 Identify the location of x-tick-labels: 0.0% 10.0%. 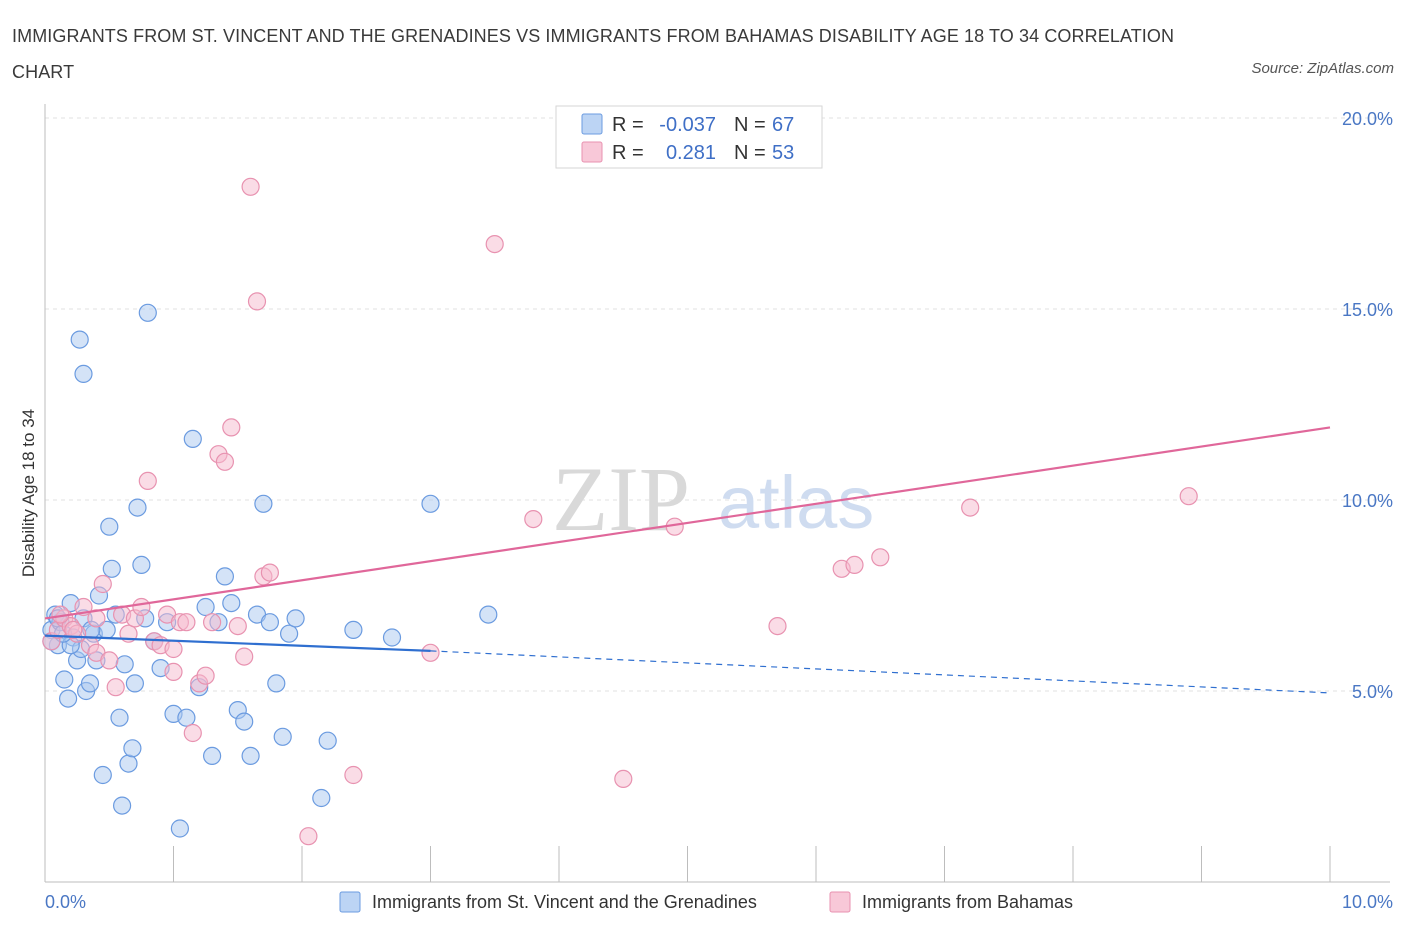
(719, 902).